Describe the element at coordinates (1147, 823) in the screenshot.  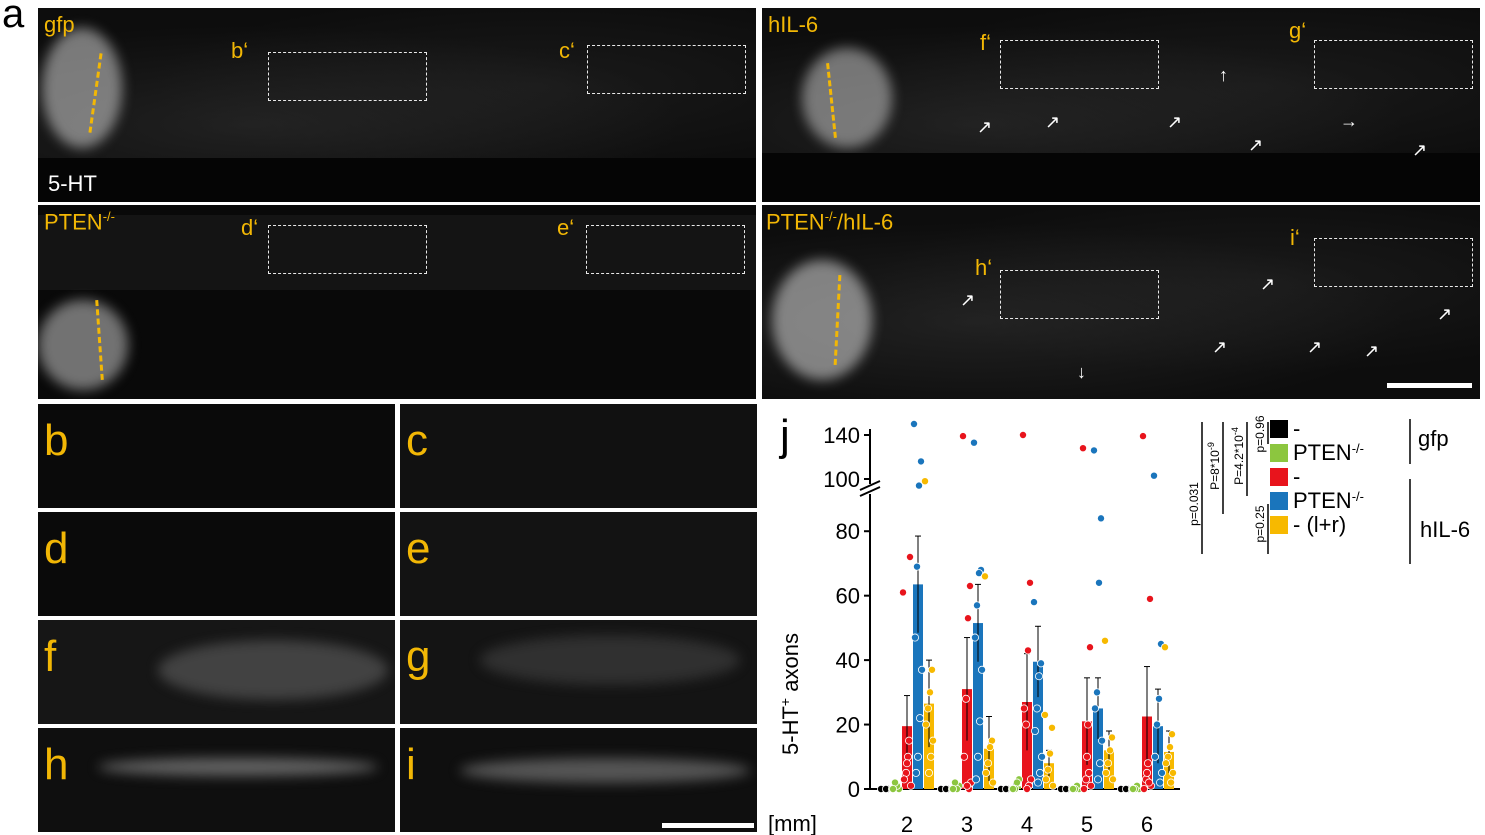
I see `x-tick-label: 6` at that location.